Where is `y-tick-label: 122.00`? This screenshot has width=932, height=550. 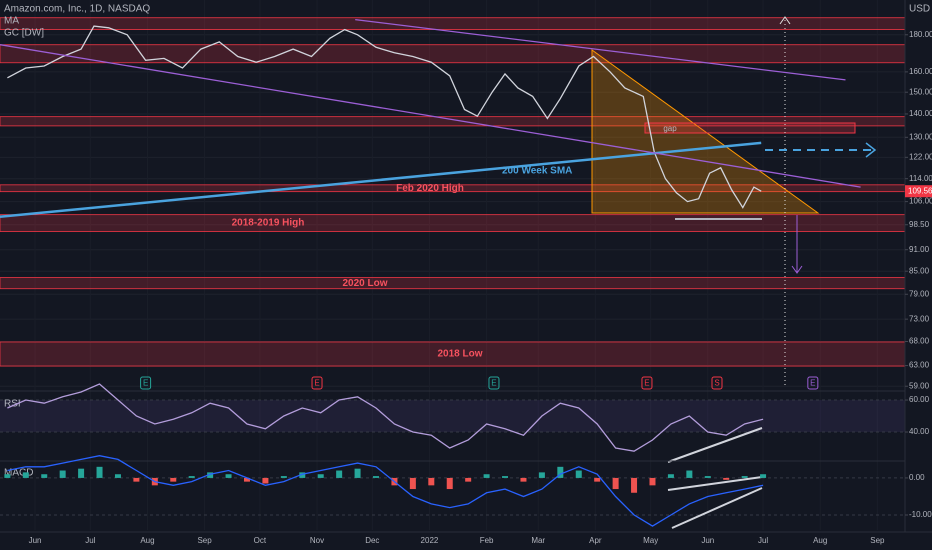 y-tick-label: 122.00 is located at coordinates (920, 156).